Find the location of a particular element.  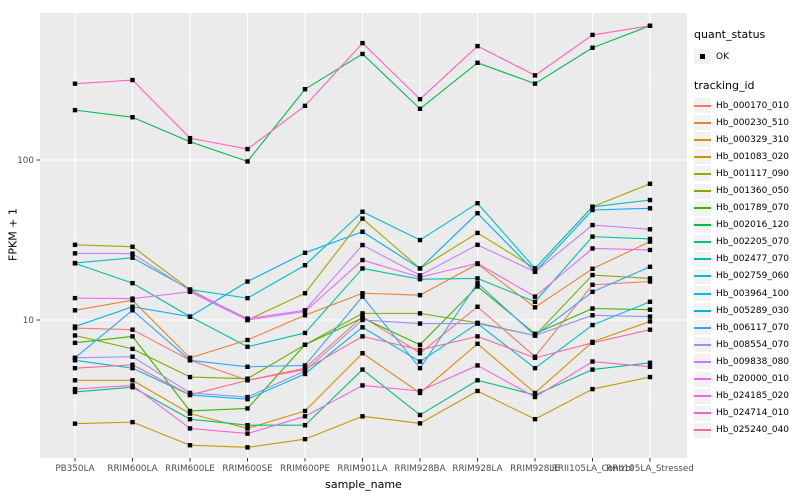

y-tick-label: 100 is located at coordinates (25, 161).